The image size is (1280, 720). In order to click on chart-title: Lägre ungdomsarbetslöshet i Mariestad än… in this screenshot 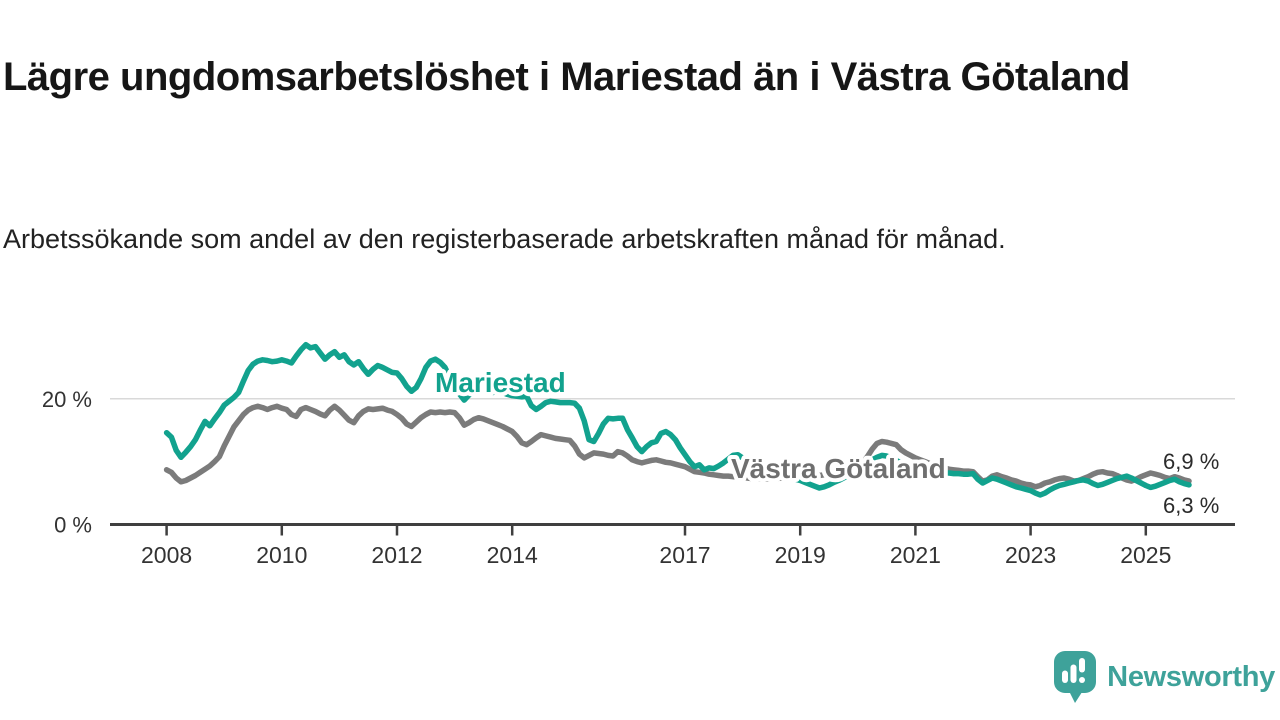, I will do `click(566, 76)`.